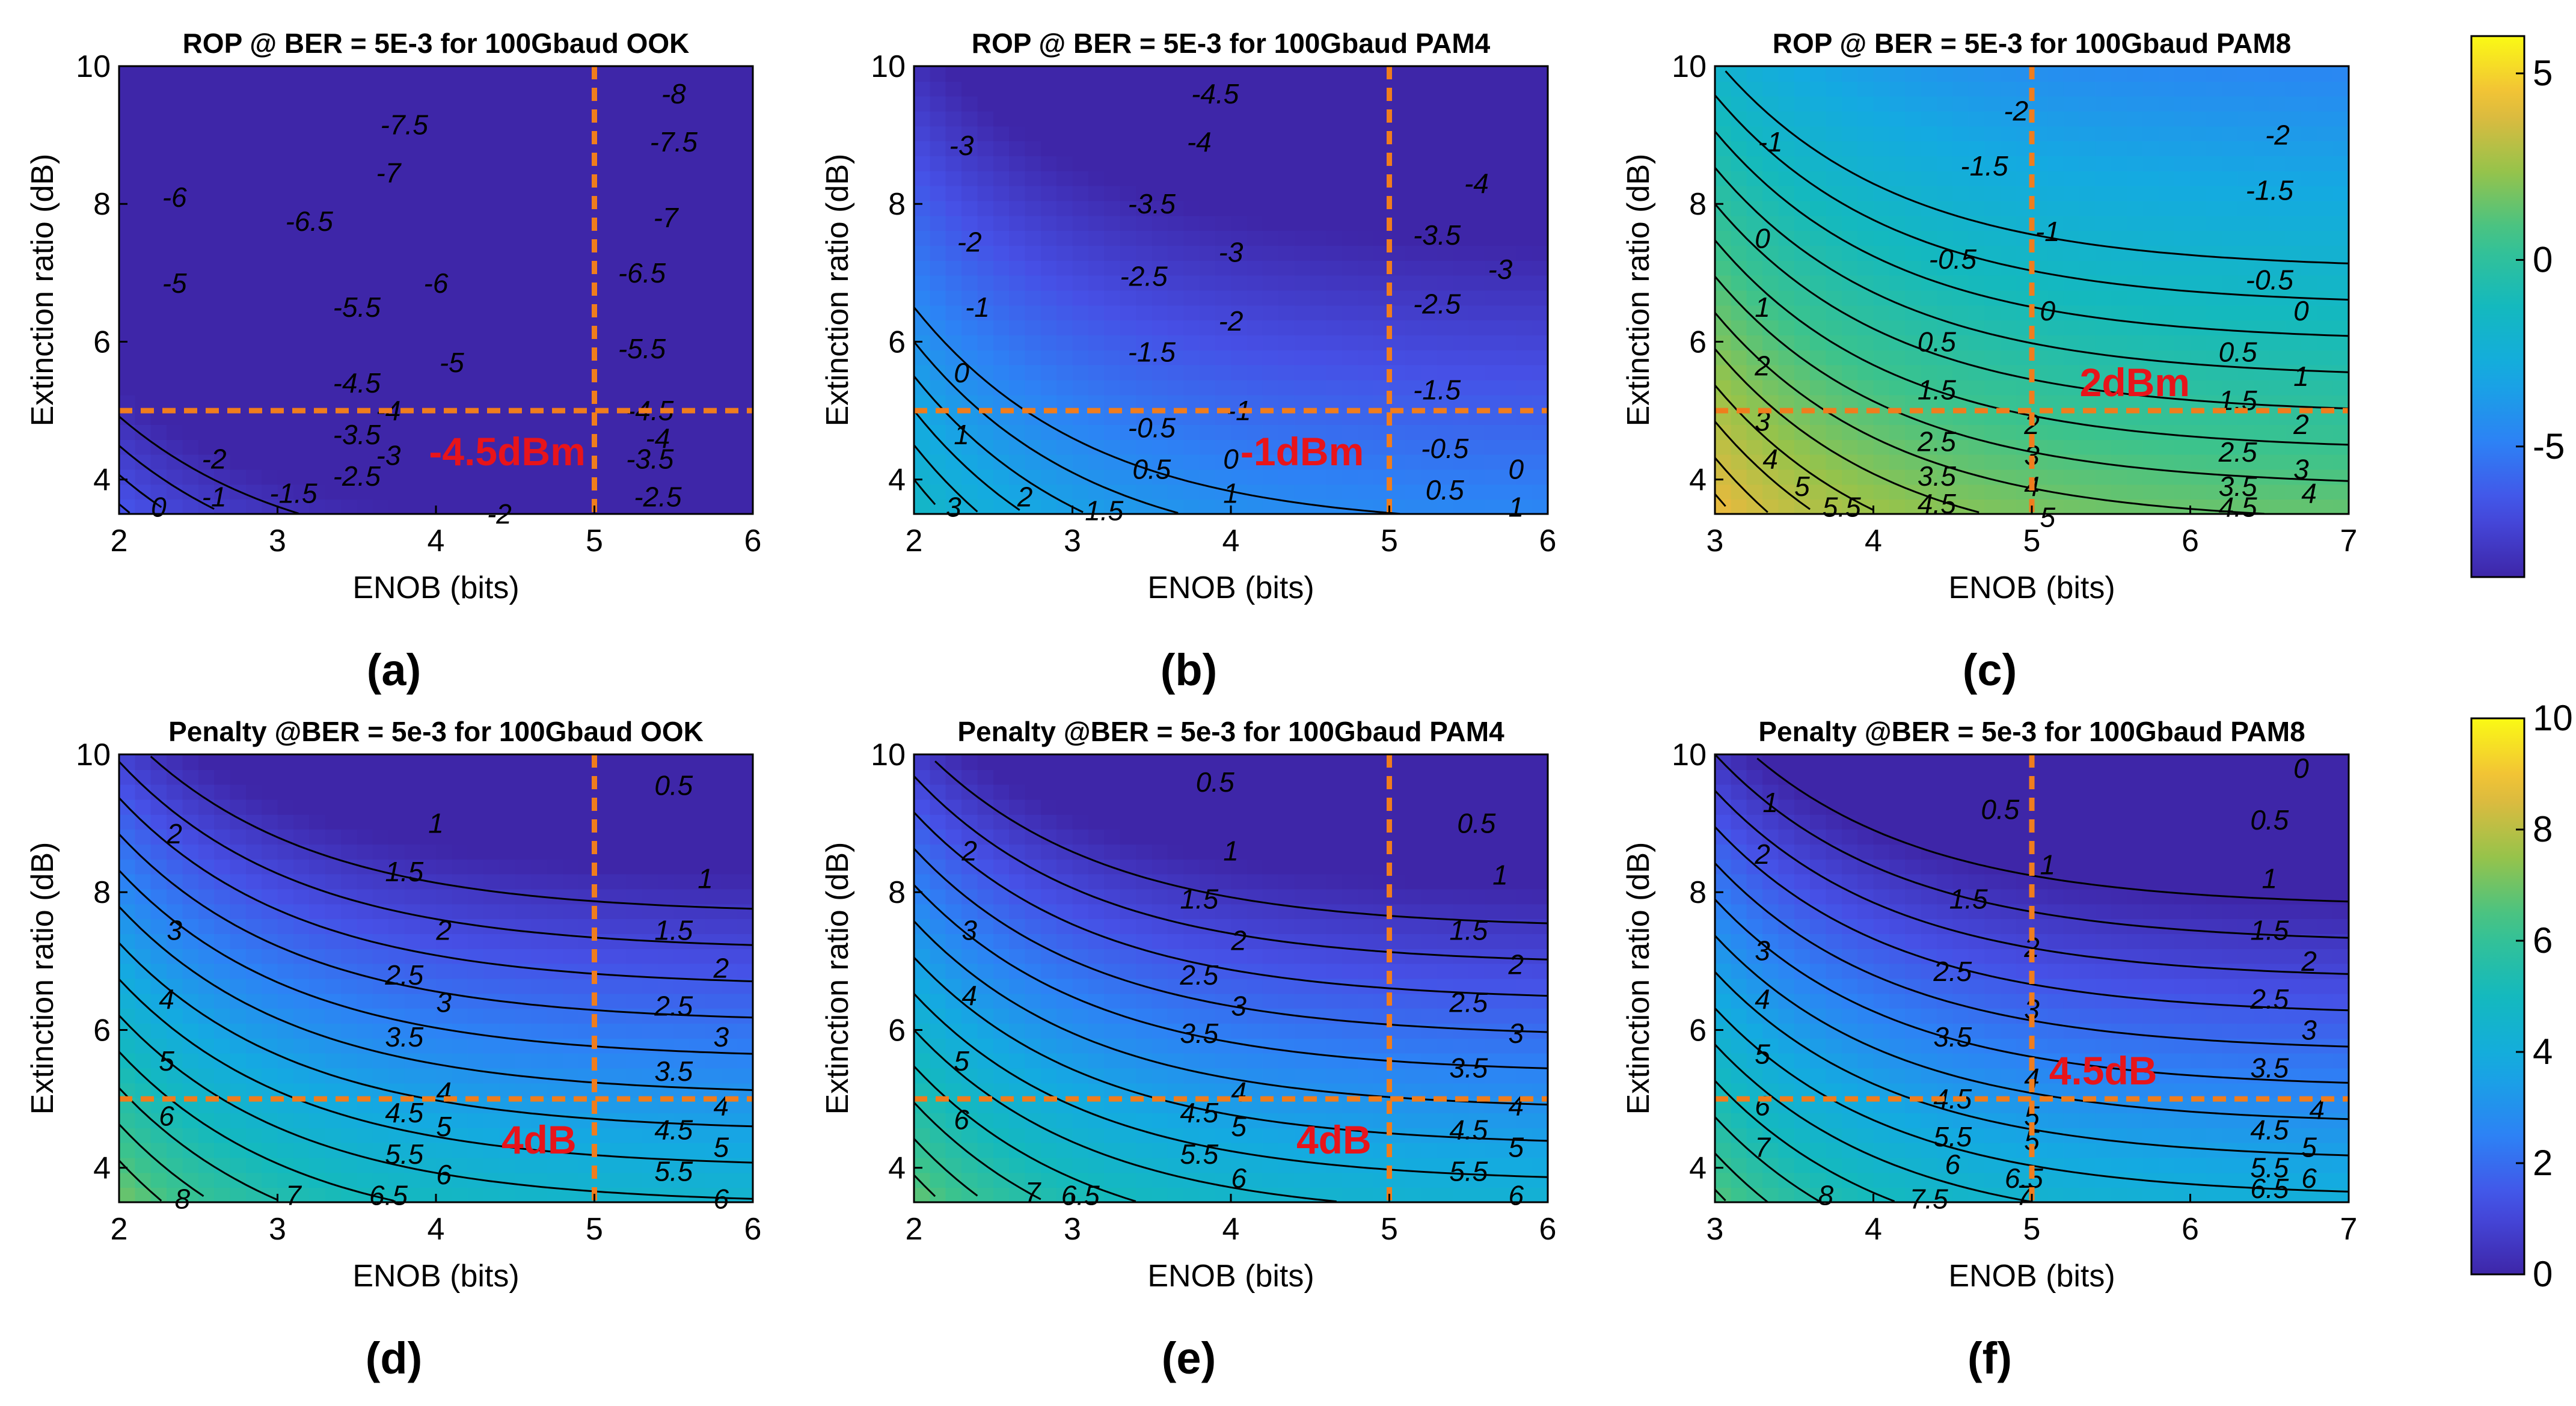  What do you see at coordinates (1698, 480) in the screenshot?
I see `y-tick-label: 4` at bounding box center [1698, 480].